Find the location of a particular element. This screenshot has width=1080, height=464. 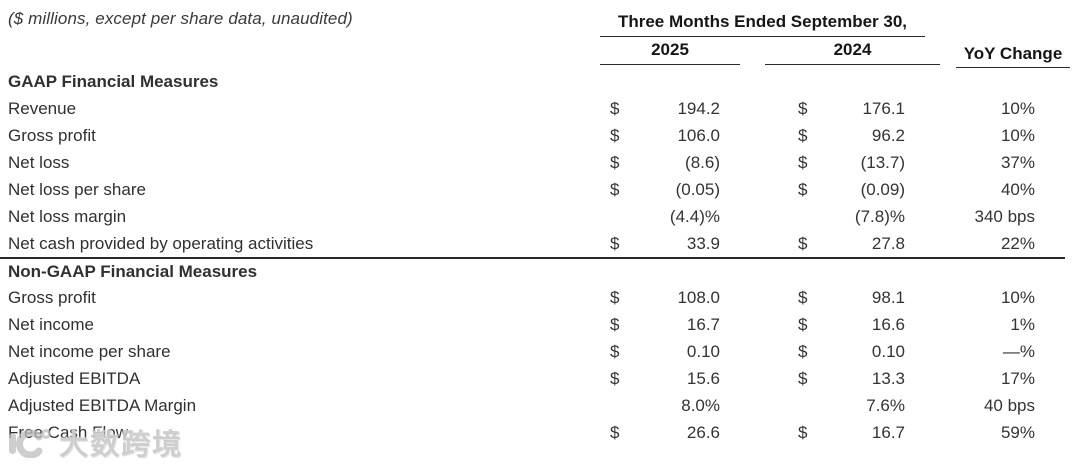

section-title-row: Non-GAAP Financial Measures is located at coordinates (532, 270).